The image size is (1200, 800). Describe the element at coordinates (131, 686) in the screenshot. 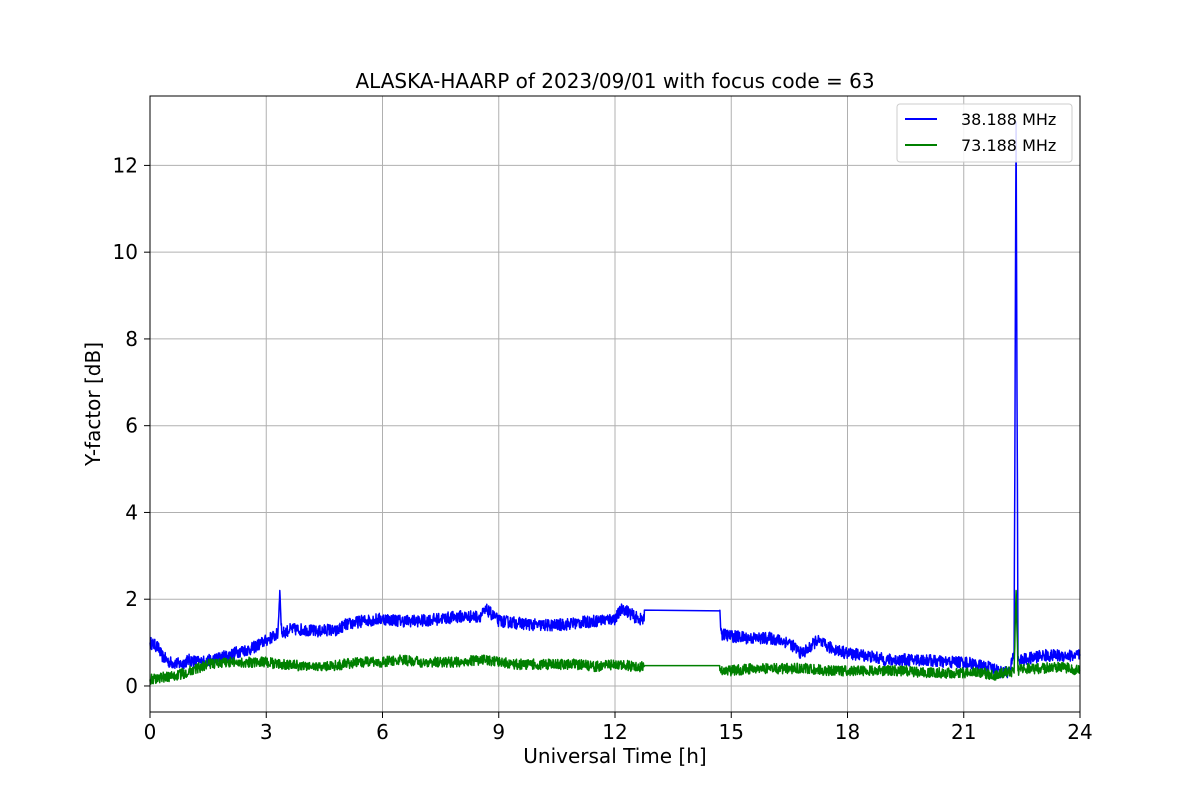

I see `y-tick-label: 0` at that location.